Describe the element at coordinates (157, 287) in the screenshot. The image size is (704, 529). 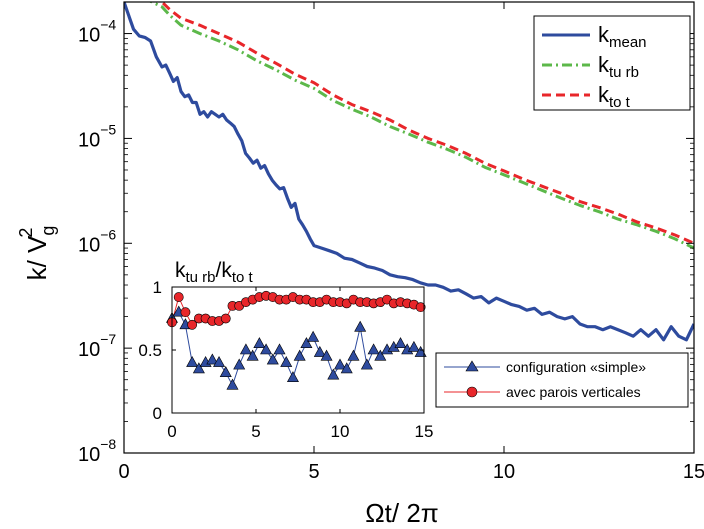
I see `inset-y-tick-label: 1` at that location.